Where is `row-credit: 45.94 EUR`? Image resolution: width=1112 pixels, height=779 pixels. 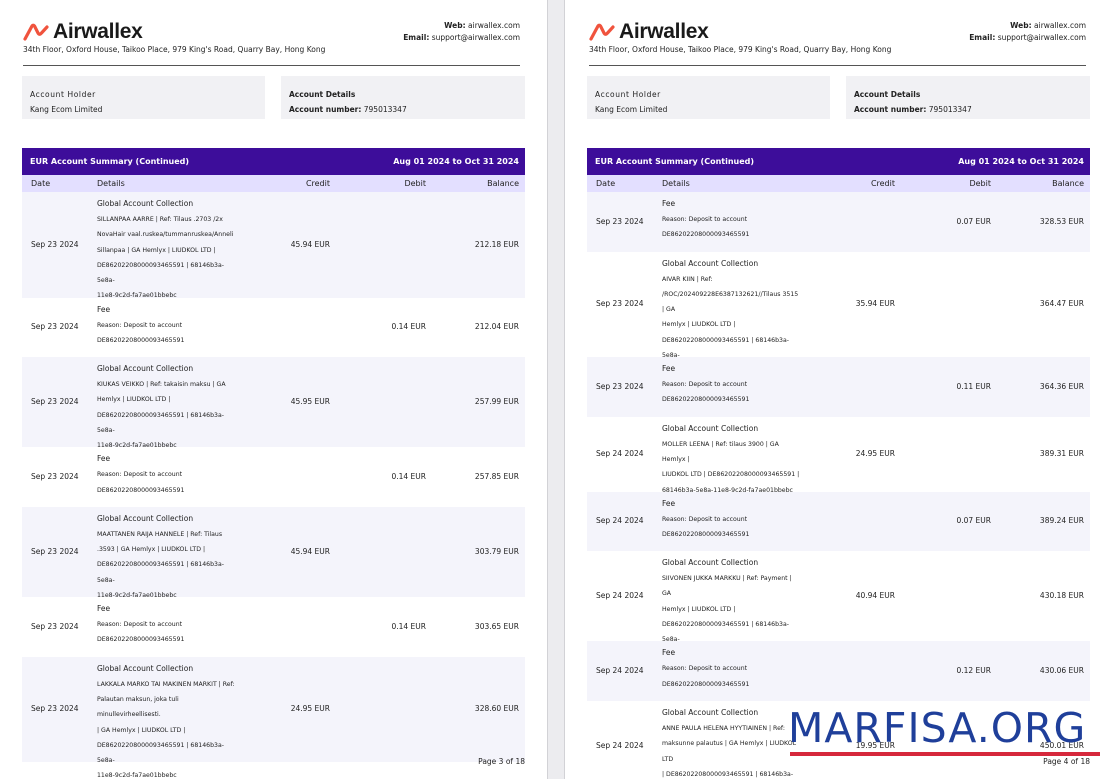
row-credit: 45.94 EUR is located at coordinates (310, 551).